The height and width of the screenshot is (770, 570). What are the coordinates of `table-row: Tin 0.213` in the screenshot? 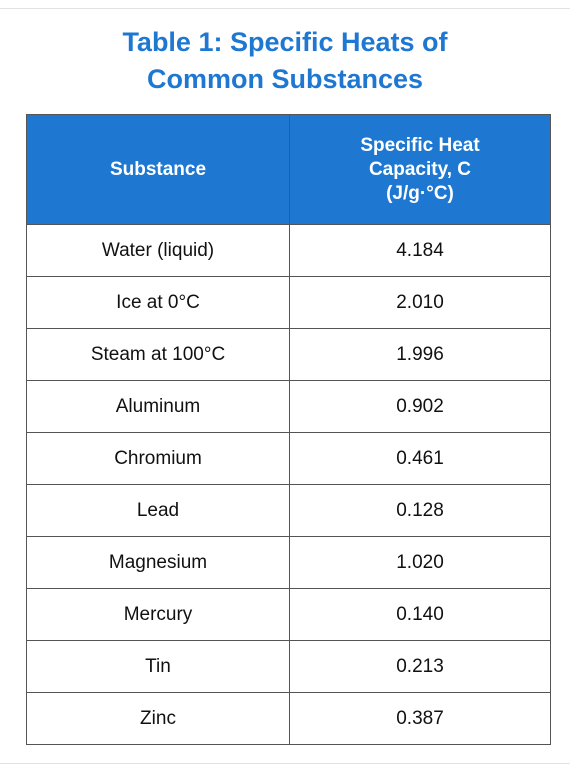 It's located at (288, 666).